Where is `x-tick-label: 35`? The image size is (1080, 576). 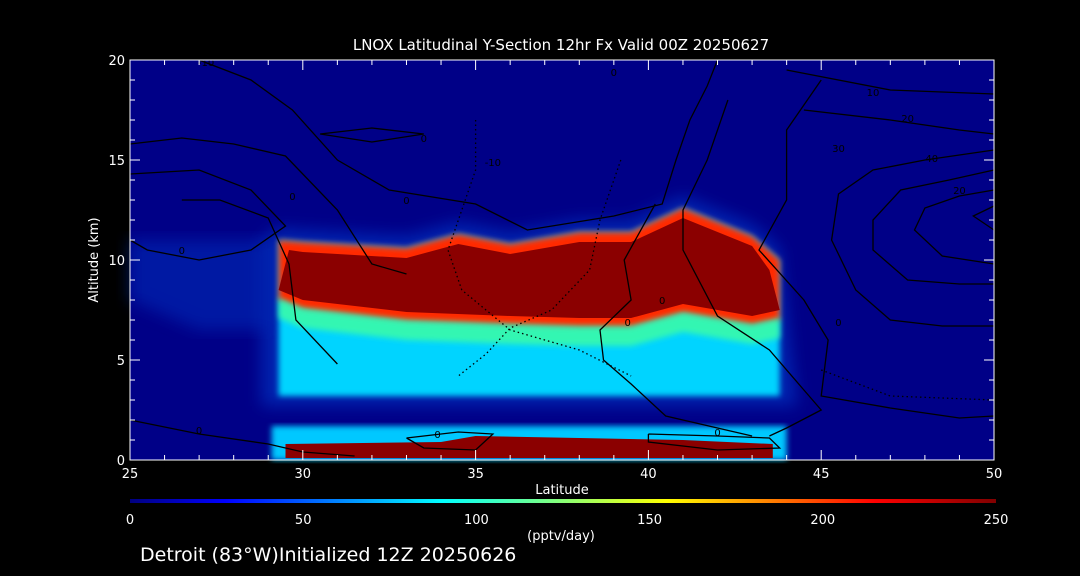
x-tick-label: 35 is located at coordinates (475, 474).